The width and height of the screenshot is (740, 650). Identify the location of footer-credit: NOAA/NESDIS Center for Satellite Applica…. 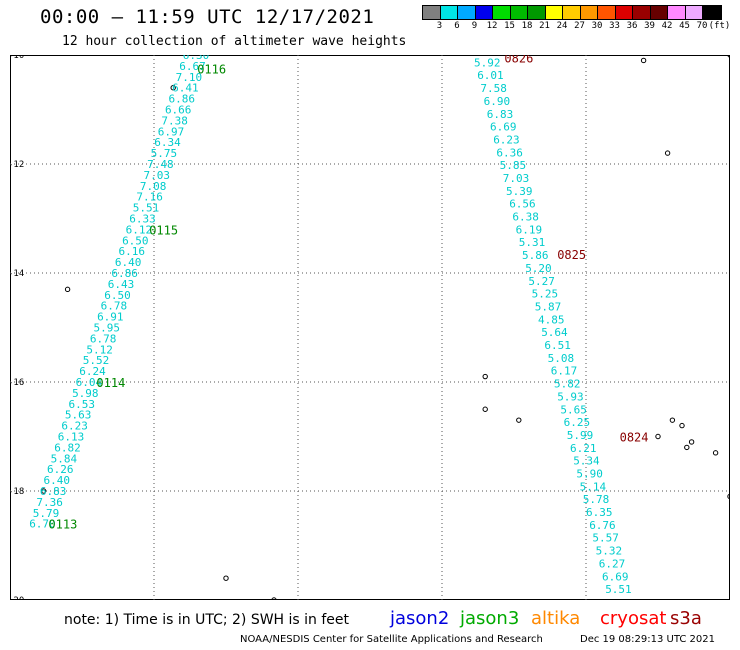
(391, 639).